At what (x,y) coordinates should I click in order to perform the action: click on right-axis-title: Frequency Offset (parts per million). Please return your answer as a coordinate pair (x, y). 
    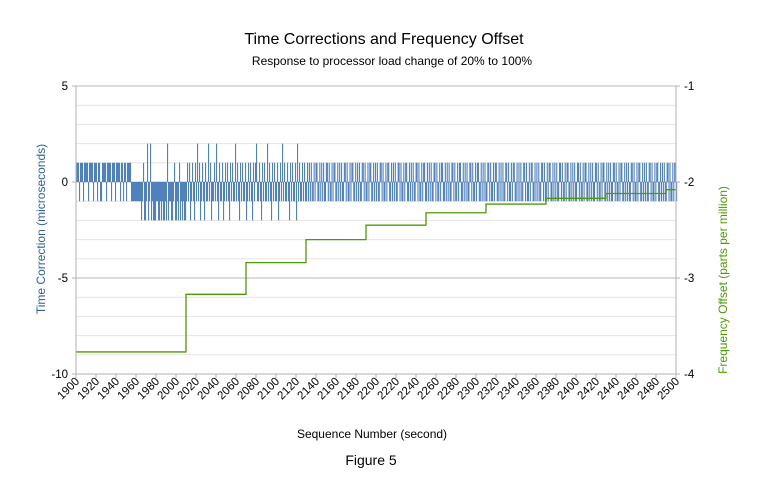
    Looking at the image, I should click on (723, 280).